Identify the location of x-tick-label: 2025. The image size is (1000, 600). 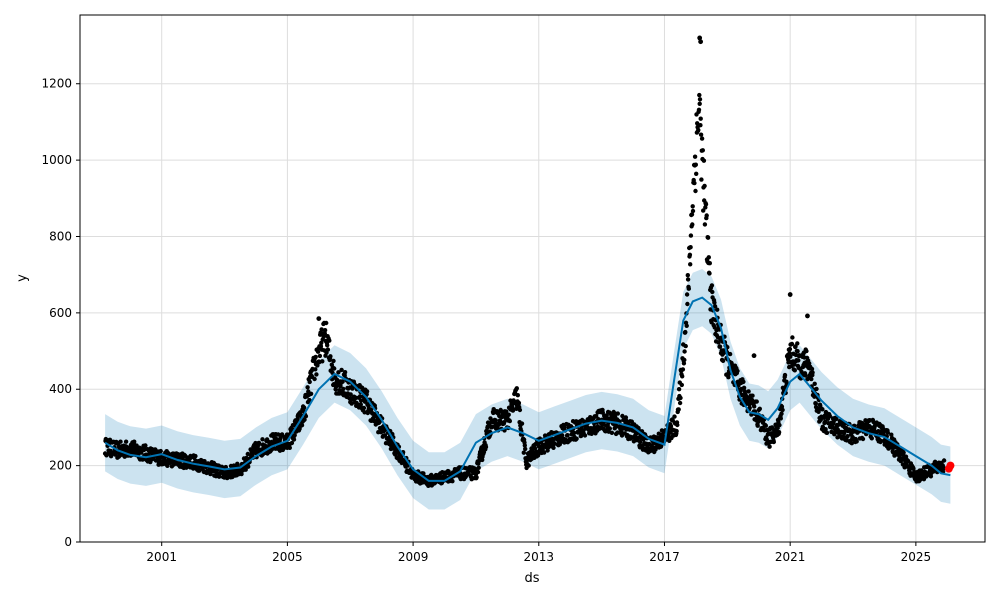
(916, 557).